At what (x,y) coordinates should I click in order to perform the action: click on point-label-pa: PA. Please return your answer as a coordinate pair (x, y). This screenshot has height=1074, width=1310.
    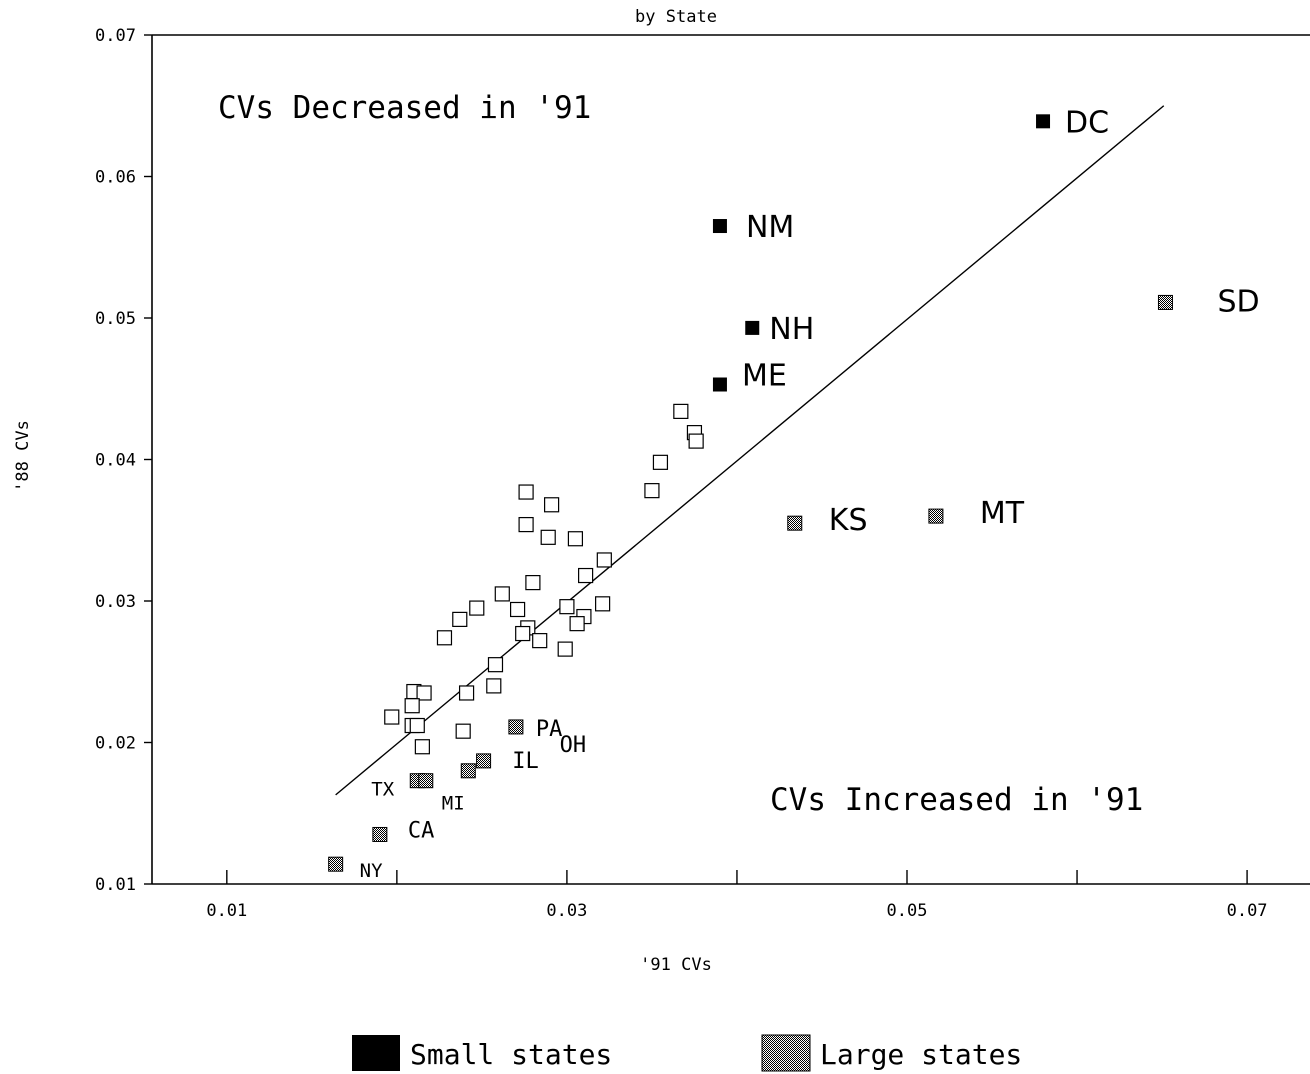
    Looking at the image, I should click on (549, 729).